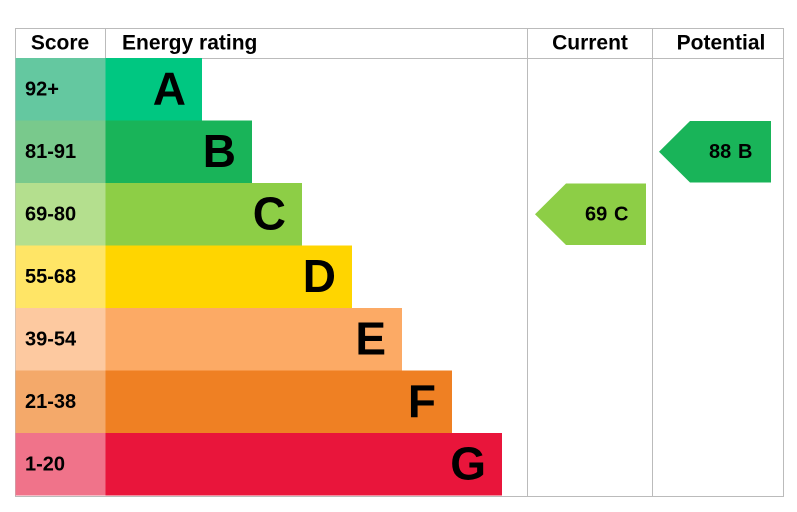 The image size is (797, 512). What do you see at coordinates (720, 152) in the screenshot?
I see `potential-value: 88` at bounding box center [720, 152].